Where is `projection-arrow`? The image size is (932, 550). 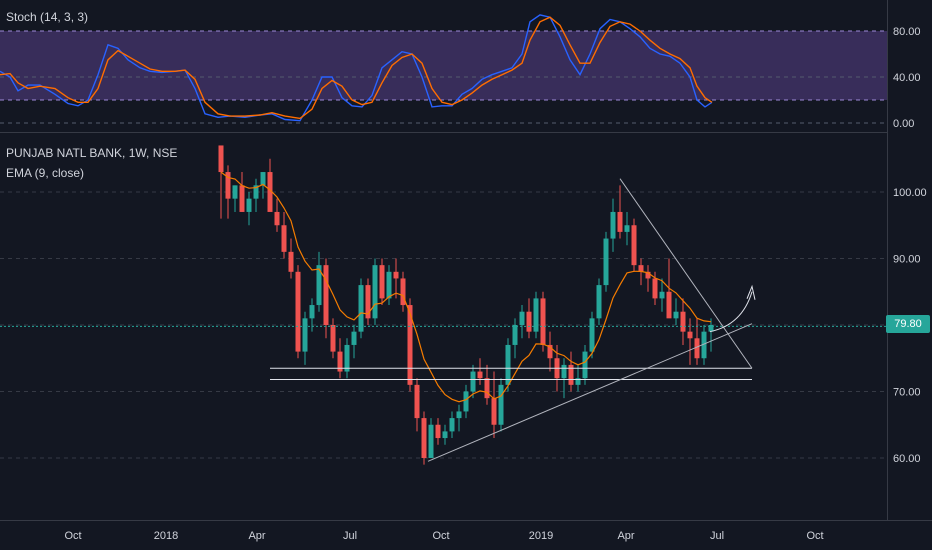 projection-arrow is located at coordinates (731, 312).